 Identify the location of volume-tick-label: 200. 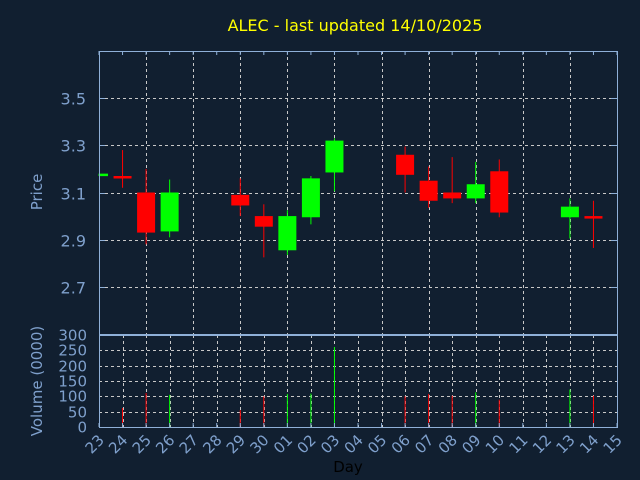
(72, 367).